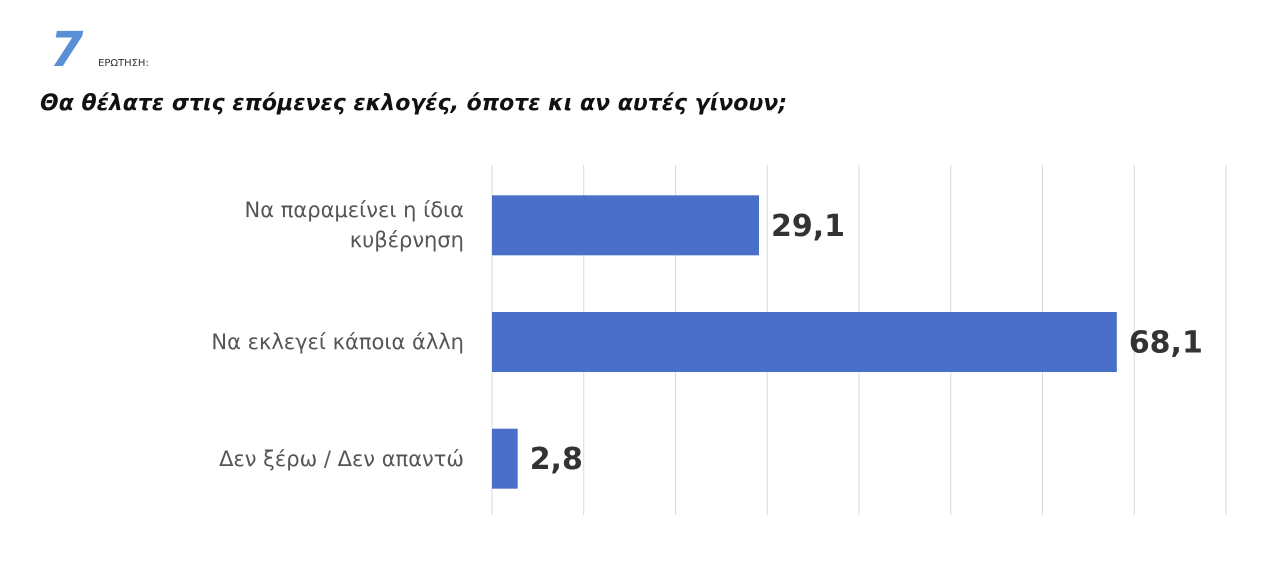 The width and height of the screenshot is (1280, 578). Describe the element at coordinates (67, 50) in the screenshot. I see `logo: 7` at that location.